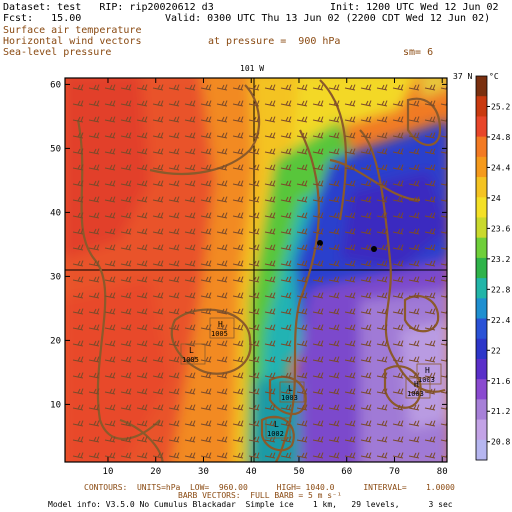  Describe the element at coordinates (42, 18) in the screenshot. I see `fcst-label: Fcst: 15.00` at that location.